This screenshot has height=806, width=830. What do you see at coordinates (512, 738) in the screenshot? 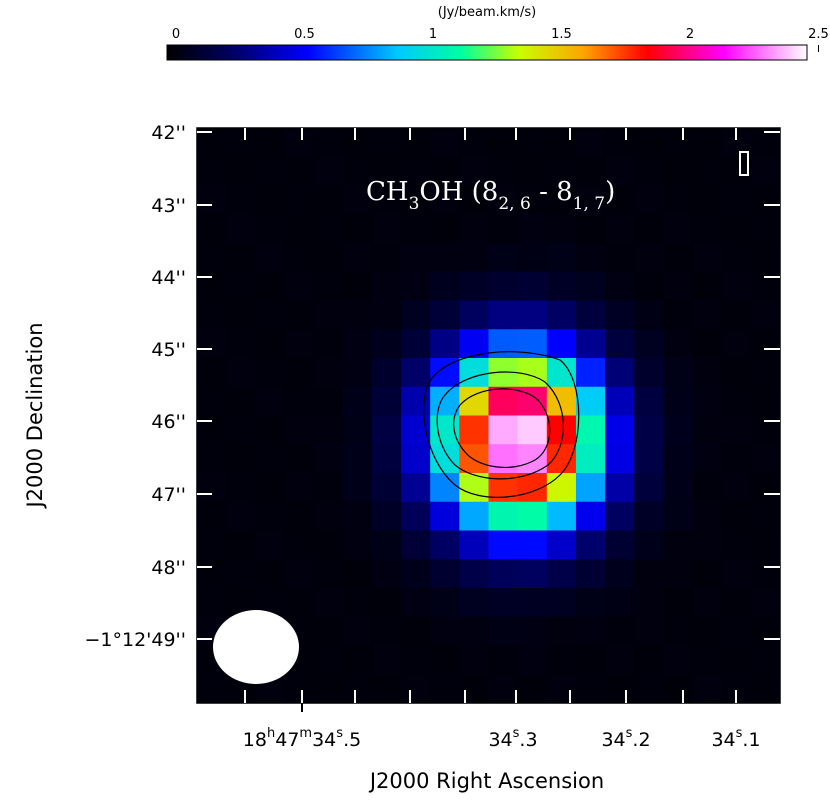
I see `x-tick-label-1: 34s.3` at bounding box center [512, 738].